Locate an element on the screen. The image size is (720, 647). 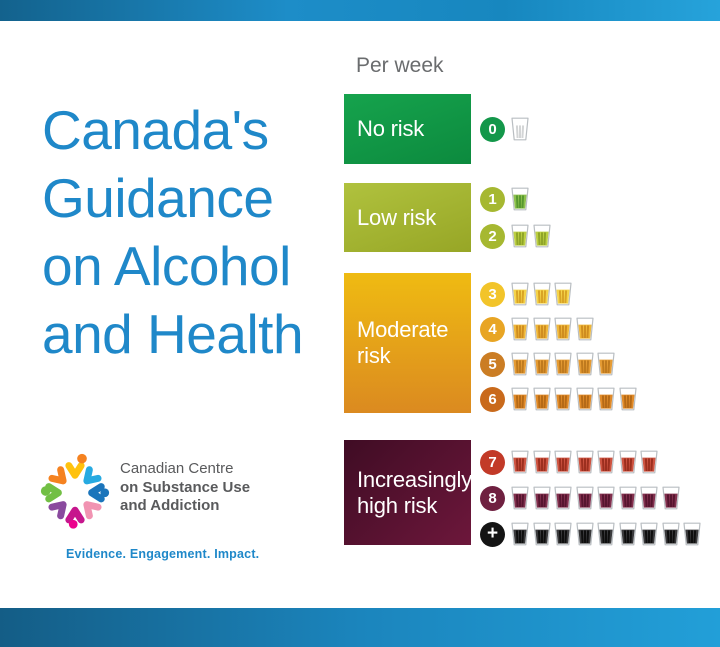
drink-row-2: 2 is located at coordinates (516, 236).